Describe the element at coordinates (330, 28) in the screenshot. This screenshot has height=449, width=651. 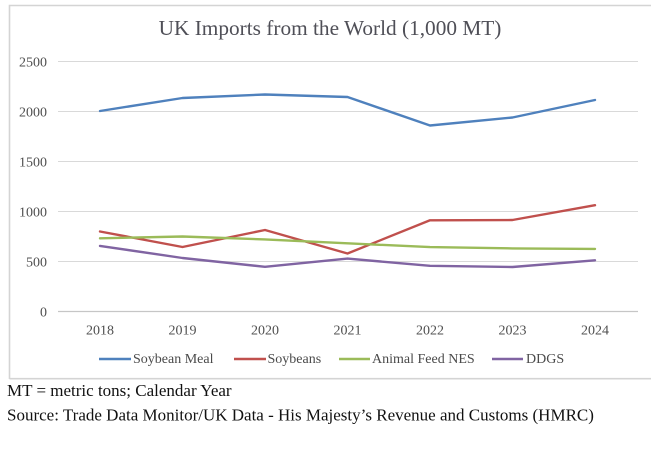
I see `svg-text:UK Imports from the World (1,0: UK Imports from the World (1,000 MT)` at that location.